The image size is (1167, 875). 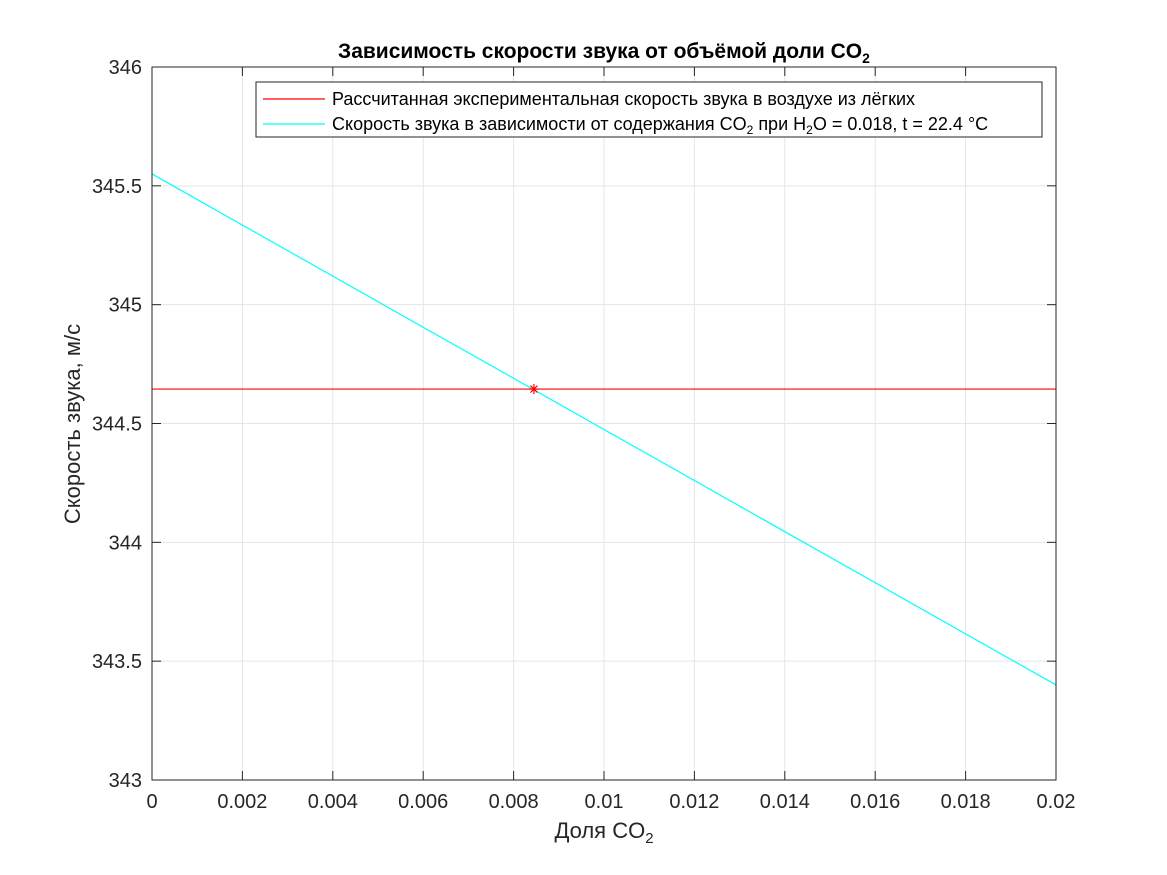 What do you see at coordinates (72, 424) in the screenshot?
I see `y-axis-label: Скорость звука, м/с` at bounding box center [72, 424].